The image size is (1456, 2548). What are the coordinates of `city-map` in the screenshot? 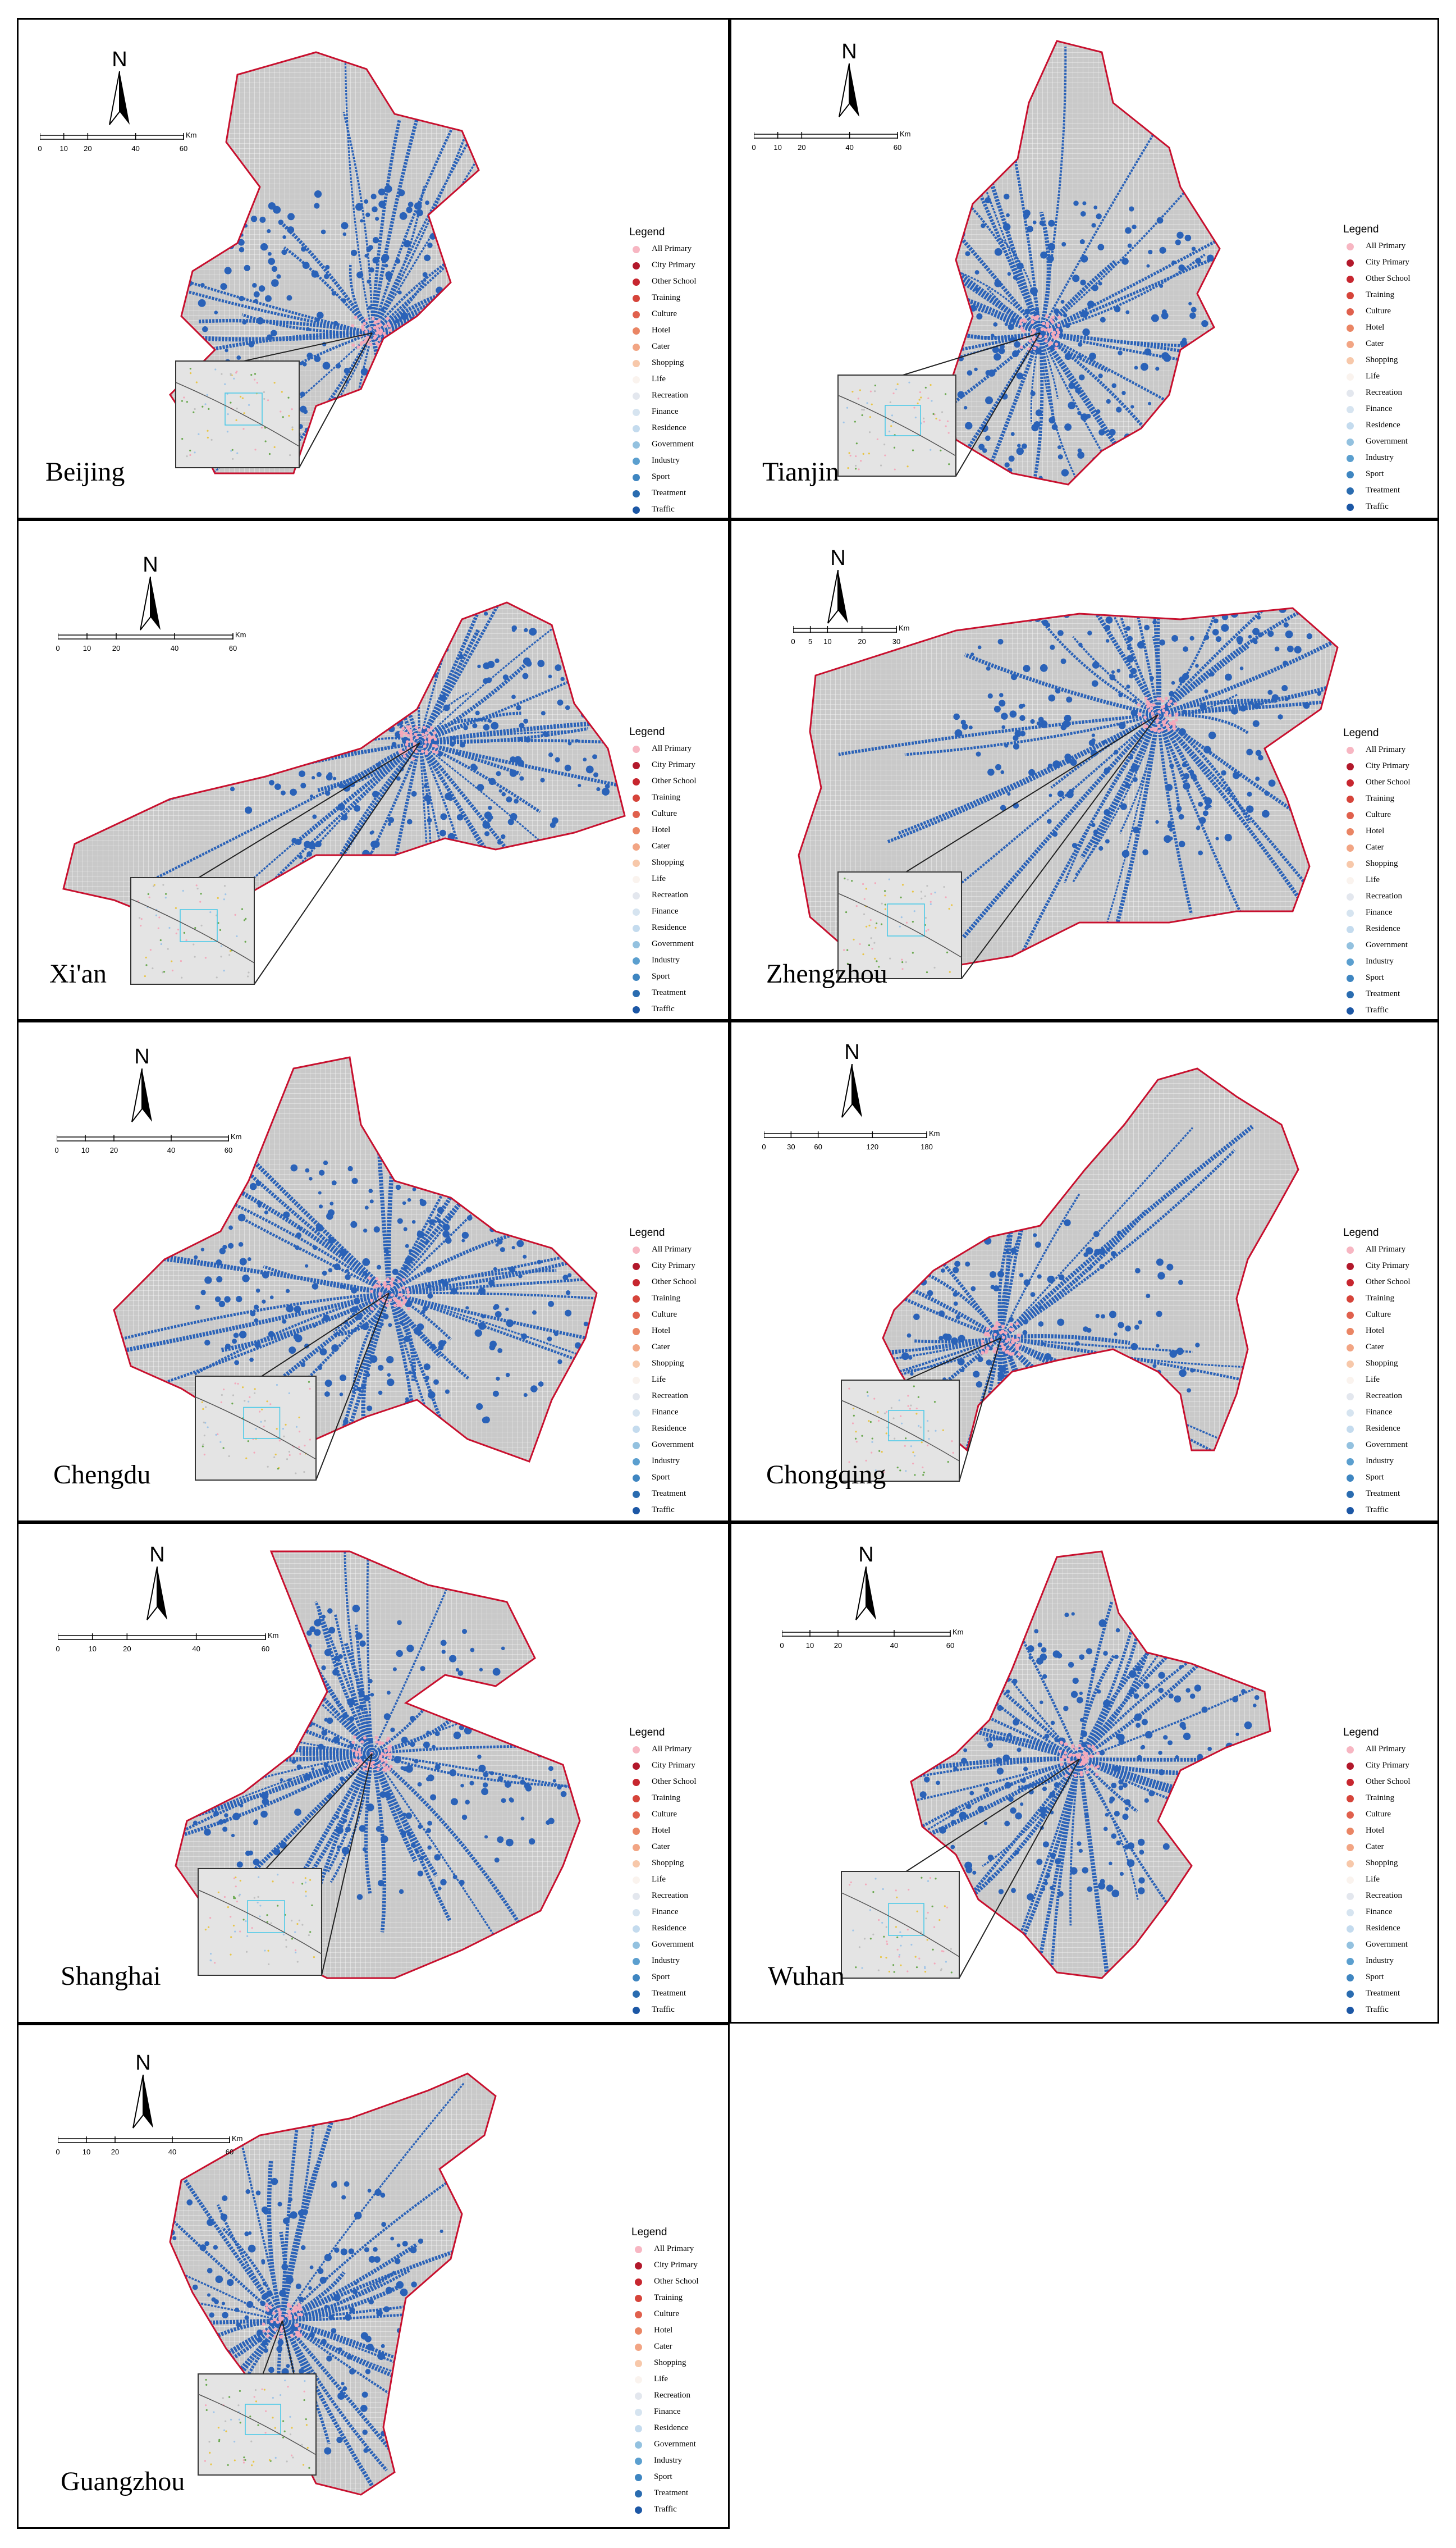 It's located at (378, 1764).